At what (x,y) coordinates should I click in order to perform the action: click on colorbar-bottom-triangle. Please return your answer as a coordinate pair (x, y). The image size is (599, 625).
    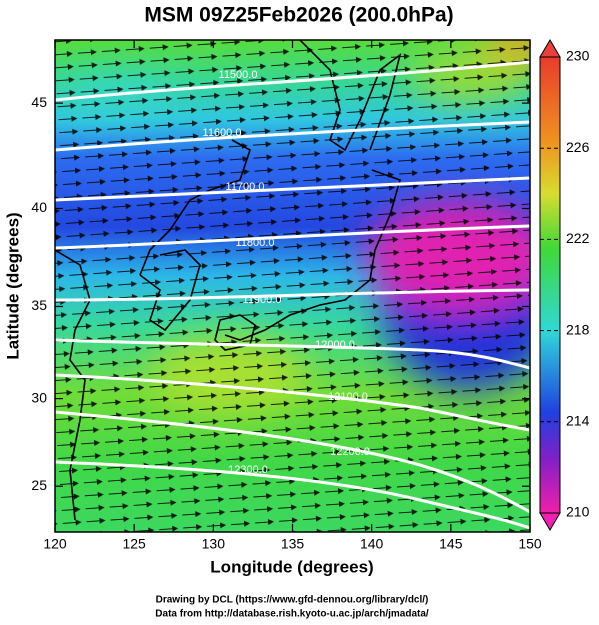
    Looking at the image, I should click on (550, 521).